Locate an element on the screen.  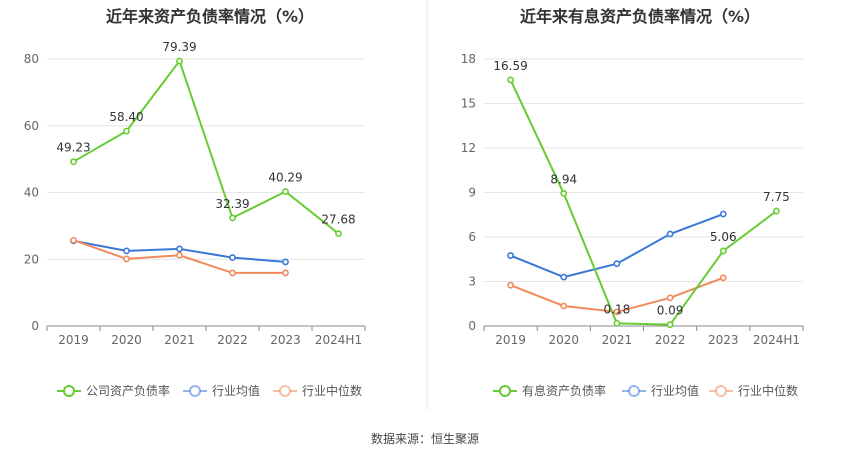
data-label: 58.40 is located at coordinates (126, 117).